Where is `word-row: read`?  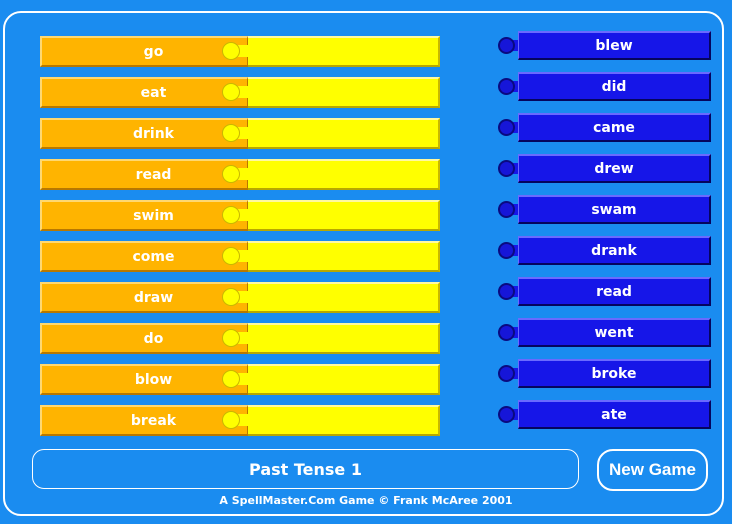 word-row: read is located at coordinates (240, 174).